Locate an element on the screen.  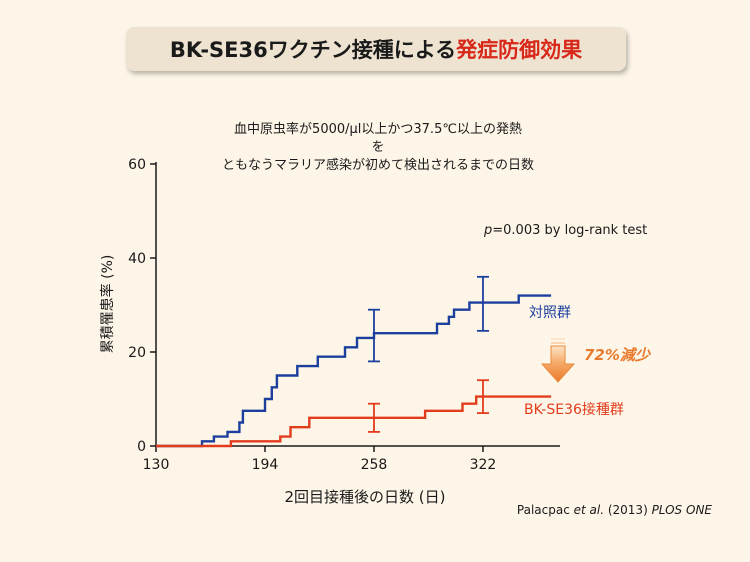
series-line-control is located at coordinates (354, 371).